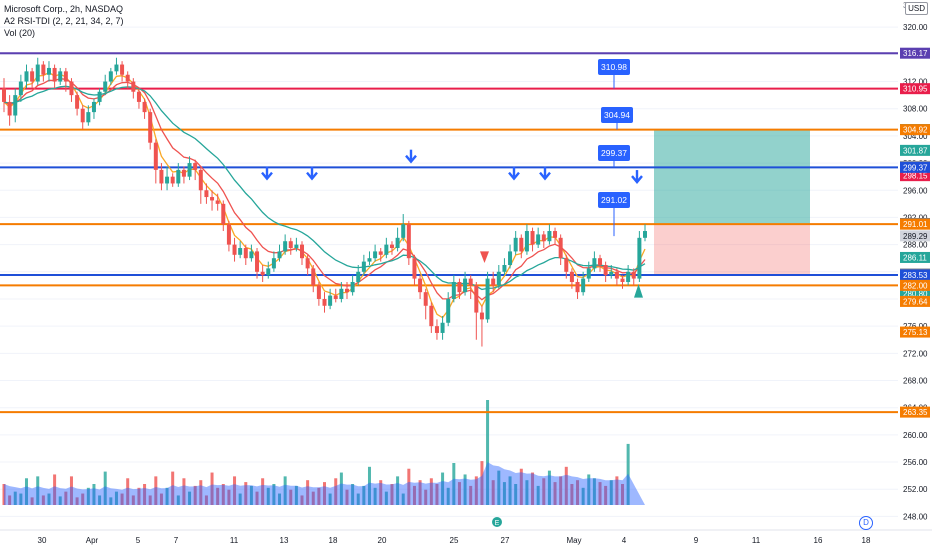 Image resolution: width=932 pixels, height=550 pixels. I want to click on symbol-title: Microsoft Corp., 2h, NASDAQ, so click(64, 9).